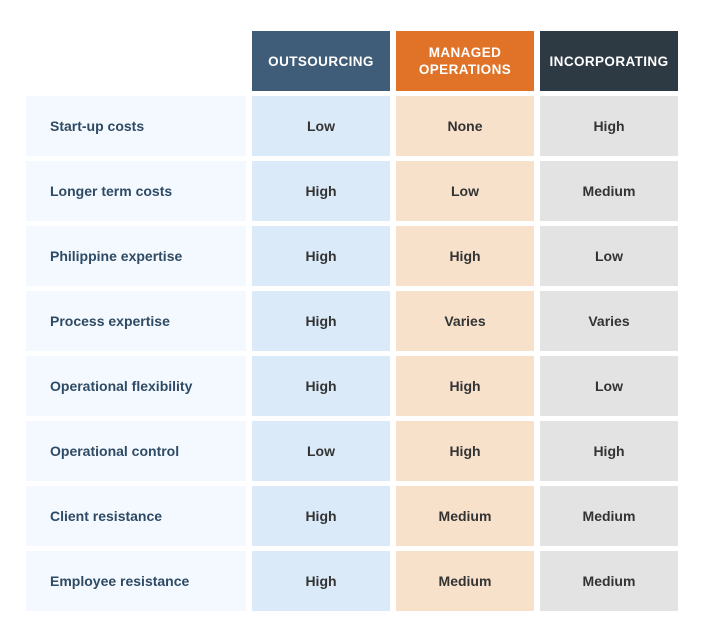  Describe the element at coordinates (136, 321) in the screenshot. I see `row-label: Process expertise` at that location.